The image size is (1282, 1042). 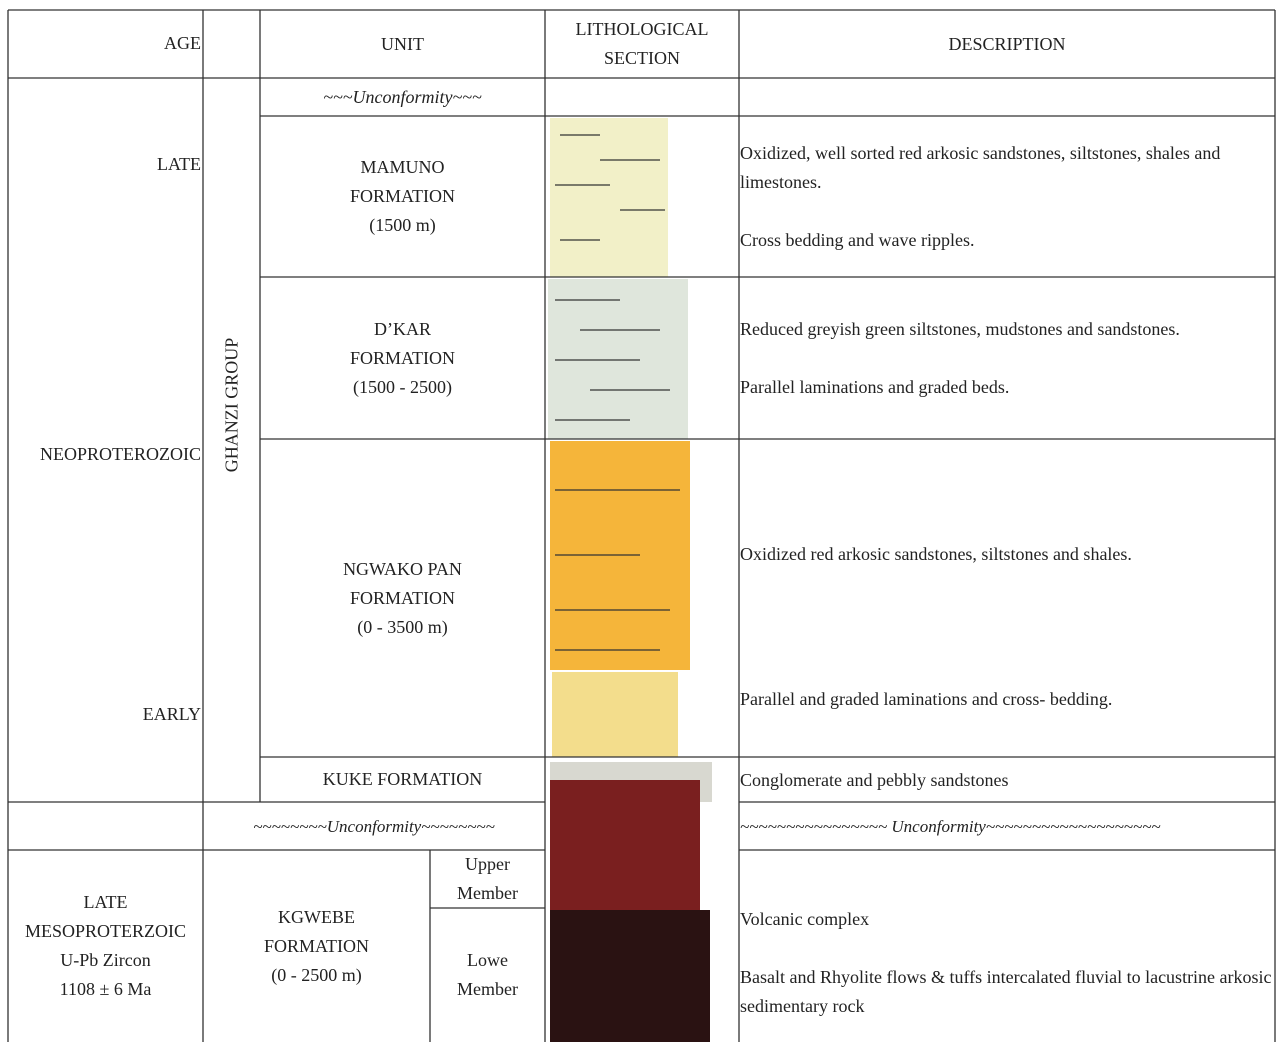 I want to click on text: KUKE FORMATION, so click(x=402, y=779).